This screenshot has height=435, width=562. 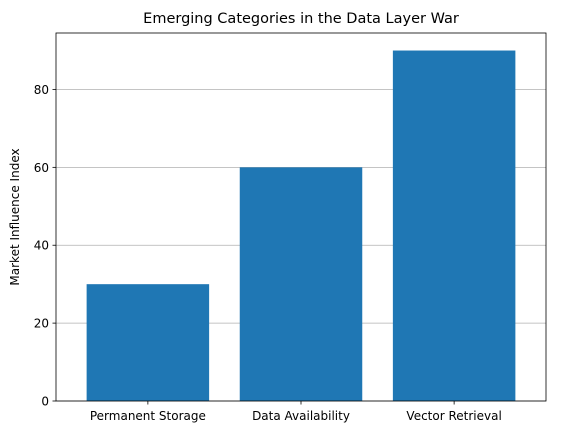 What do you see at coordinates (41, 90) in the screenshot?
I see `y-tick-label: 80` at bounding box center [41, 90].